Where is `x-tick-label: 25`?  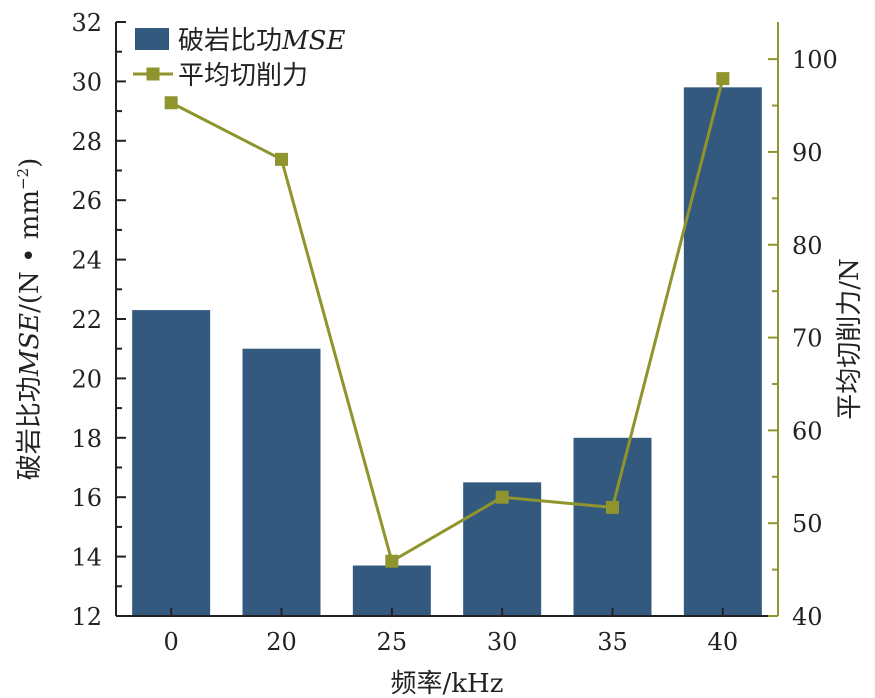 x-tick-label: 25 is located at coordinates (392, 642).